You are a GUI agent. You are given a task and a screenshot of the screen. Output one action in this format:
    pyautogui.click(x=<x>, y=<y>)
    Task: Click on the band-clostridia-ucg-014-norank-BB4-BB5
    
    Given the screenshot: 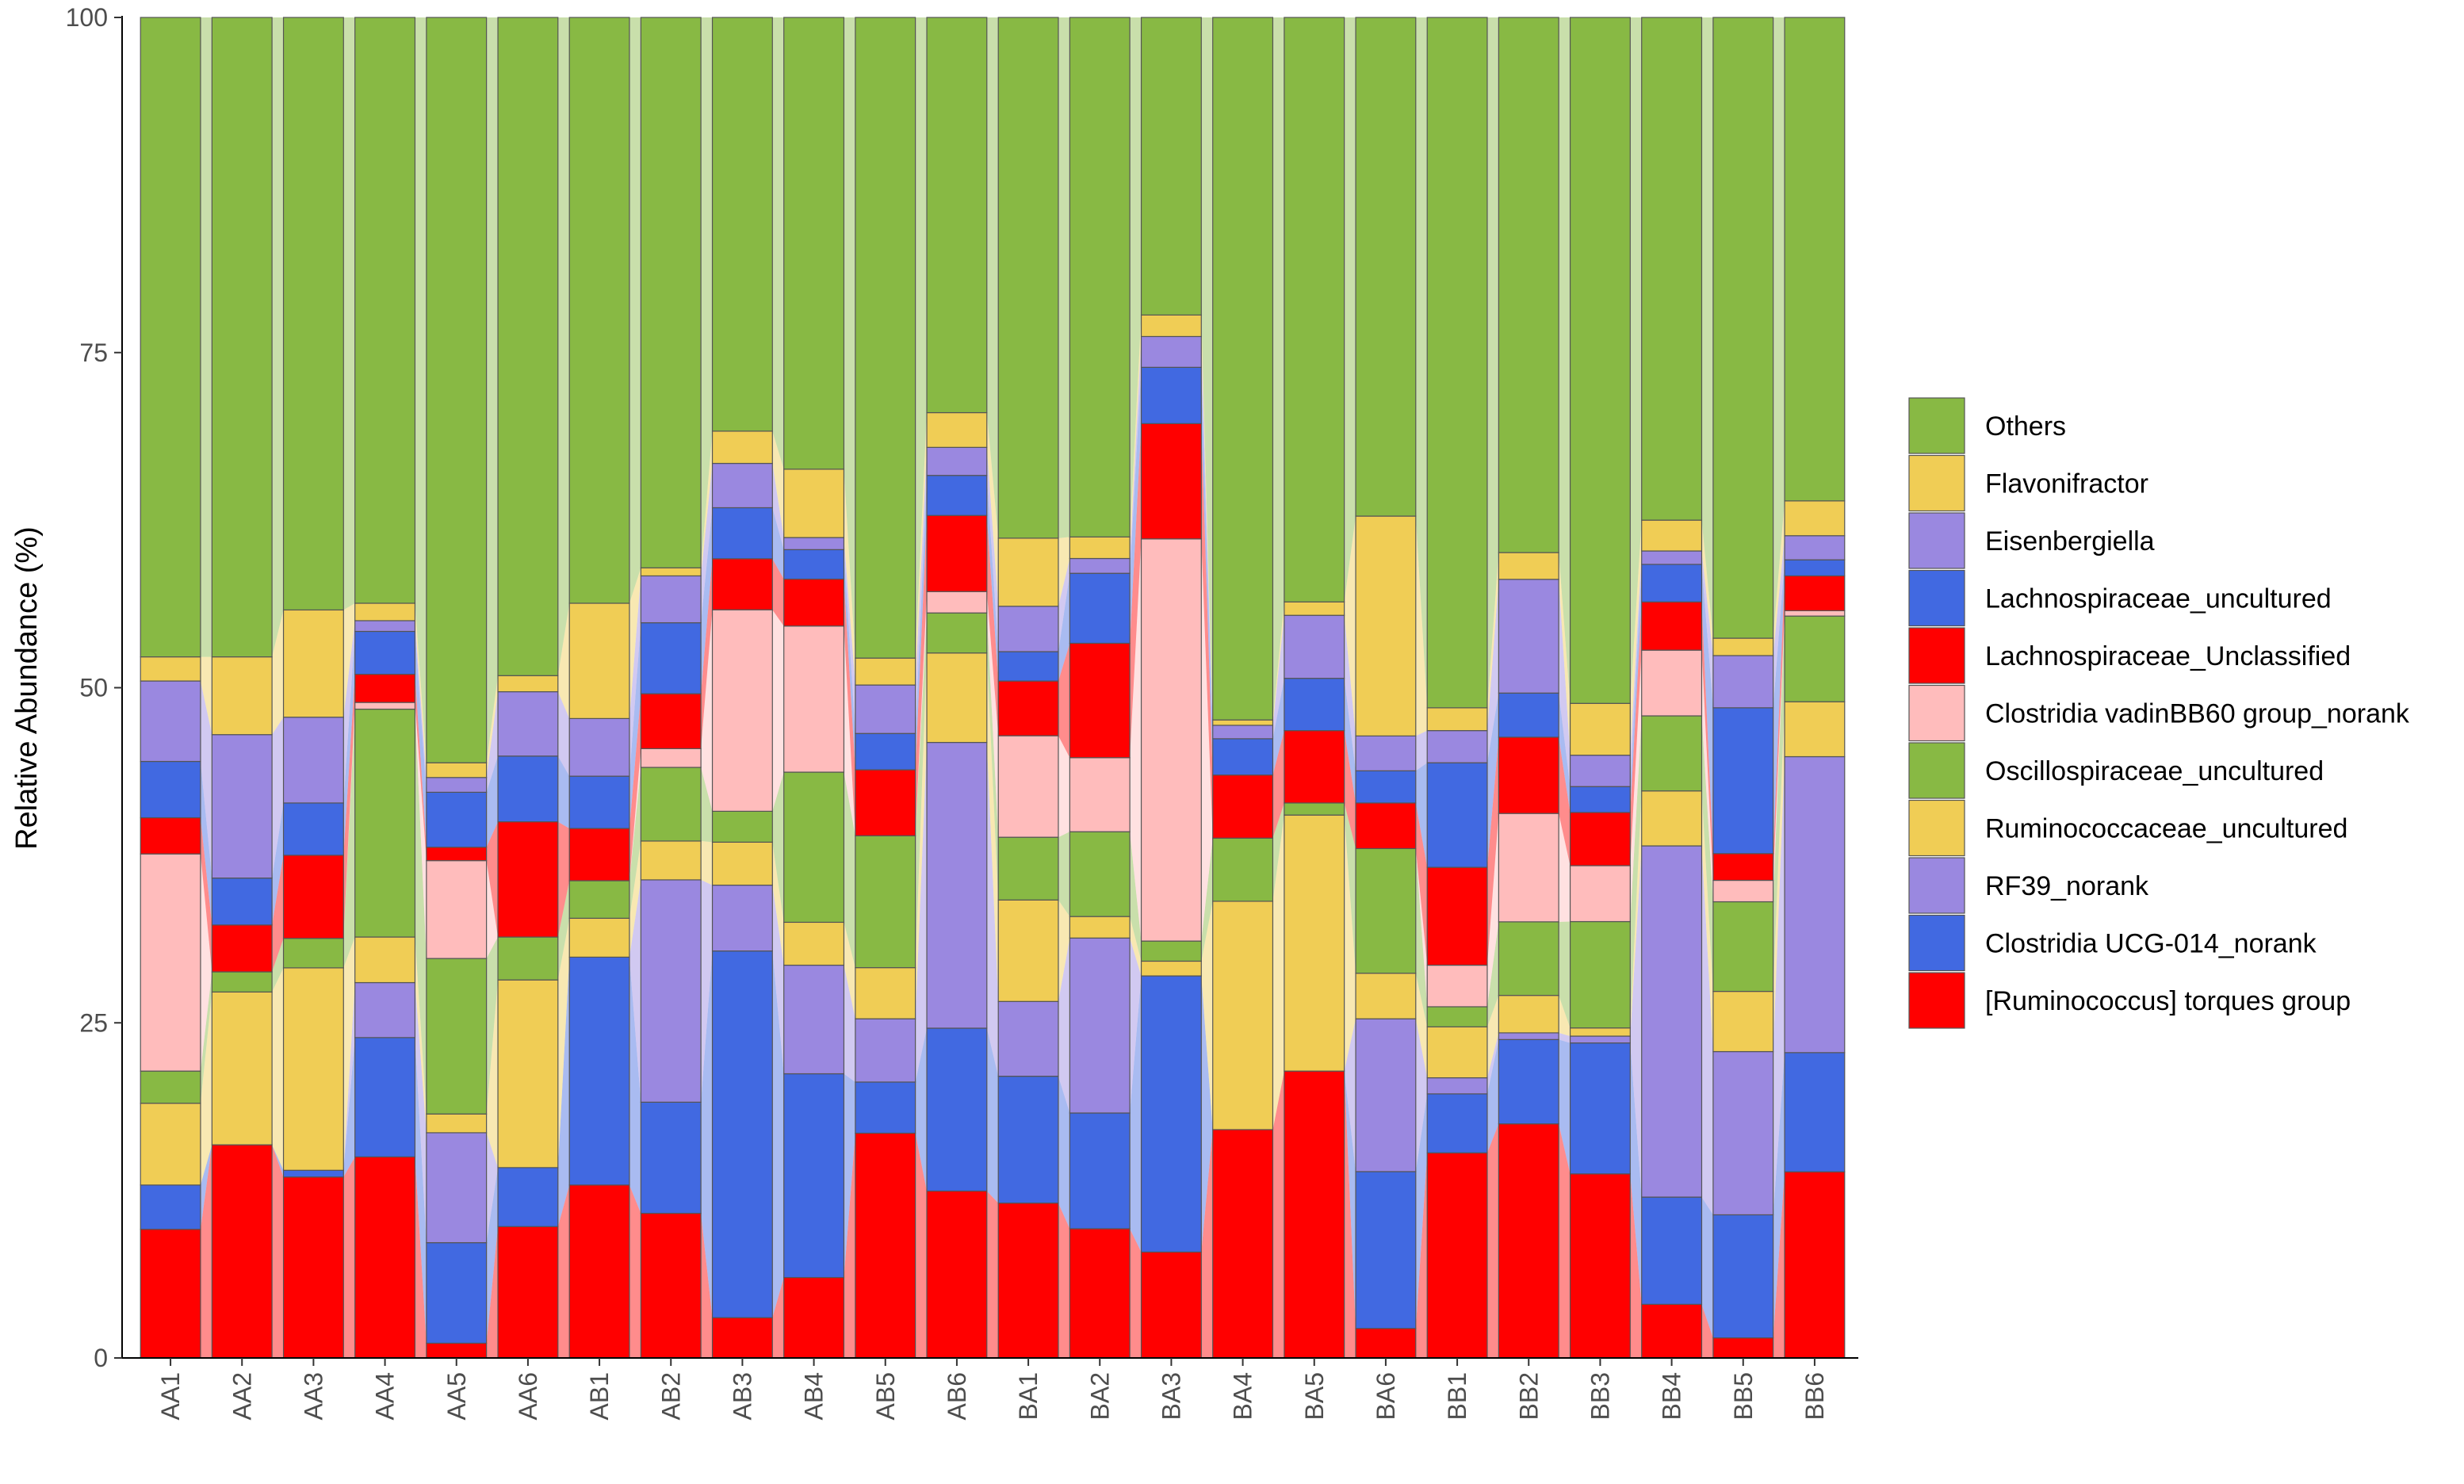 What is the action you would take?
    pyautogui.click(x=1707, y=1267)
    